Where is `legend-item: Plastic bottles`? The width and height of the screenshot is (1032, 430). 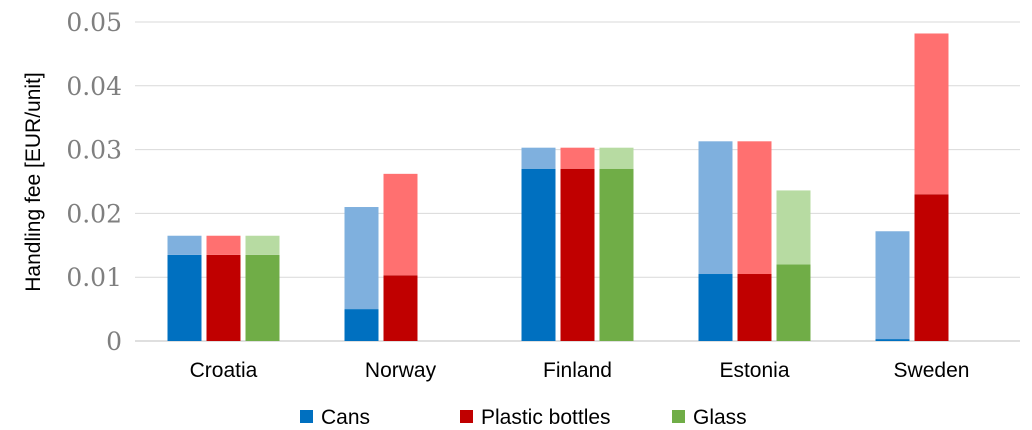
legend-item: Plastic bottles is located at coordinates (535, 417).